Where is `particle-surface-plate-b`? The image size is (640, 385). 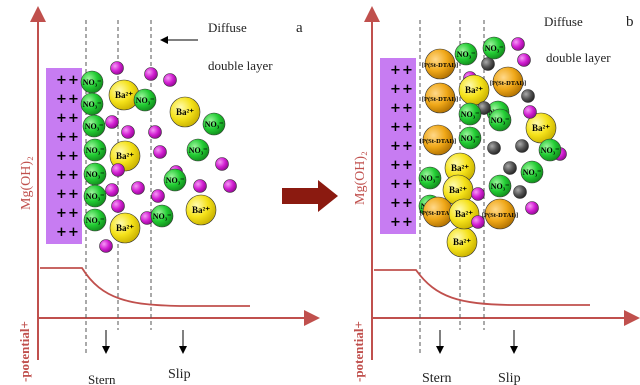 particle-surface-plate-b is located at coordinates (398, 146).